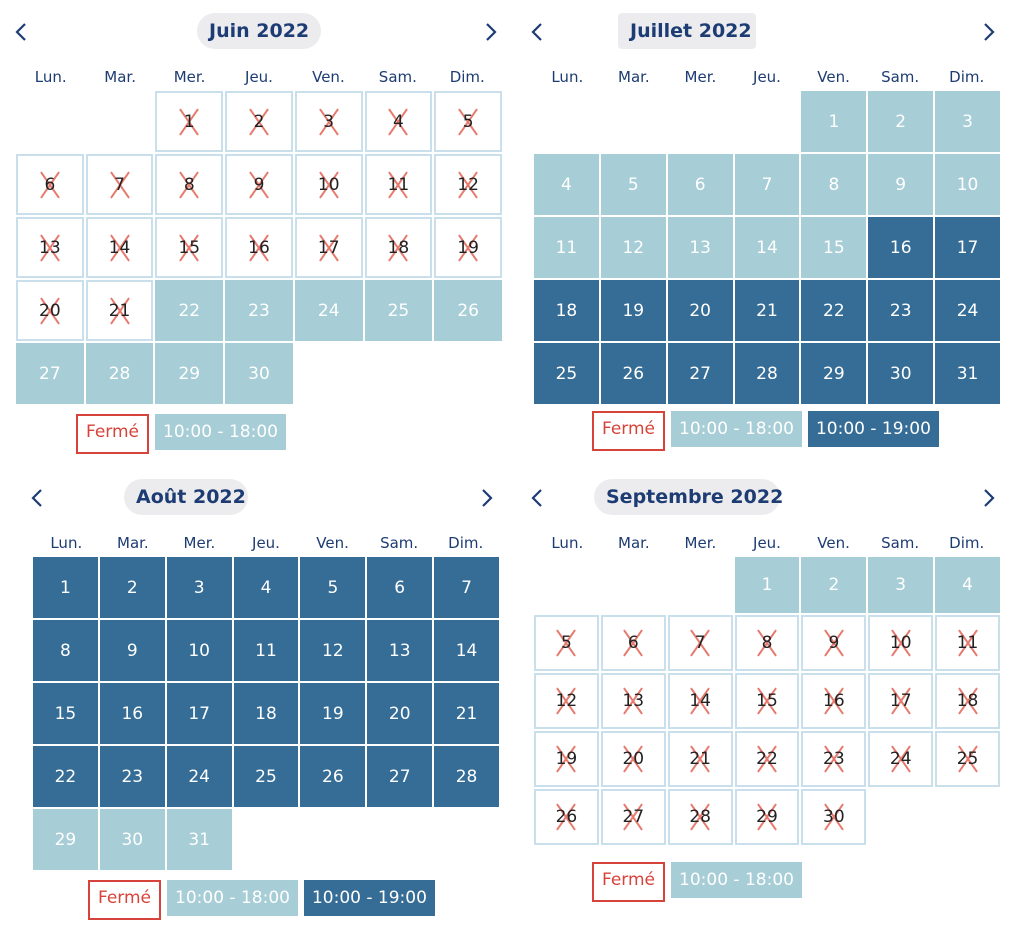 Image resolution: width=1024 pixels, height=930 pixels. I want to click on day-number: 10, so click(967, 184).